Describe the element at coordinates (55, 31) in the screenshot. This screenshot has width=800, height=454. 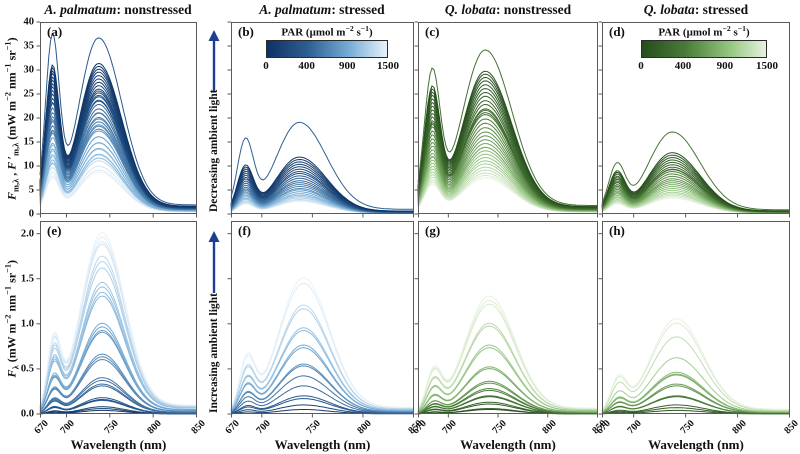
I see `panel-letter: (a)` at that location.